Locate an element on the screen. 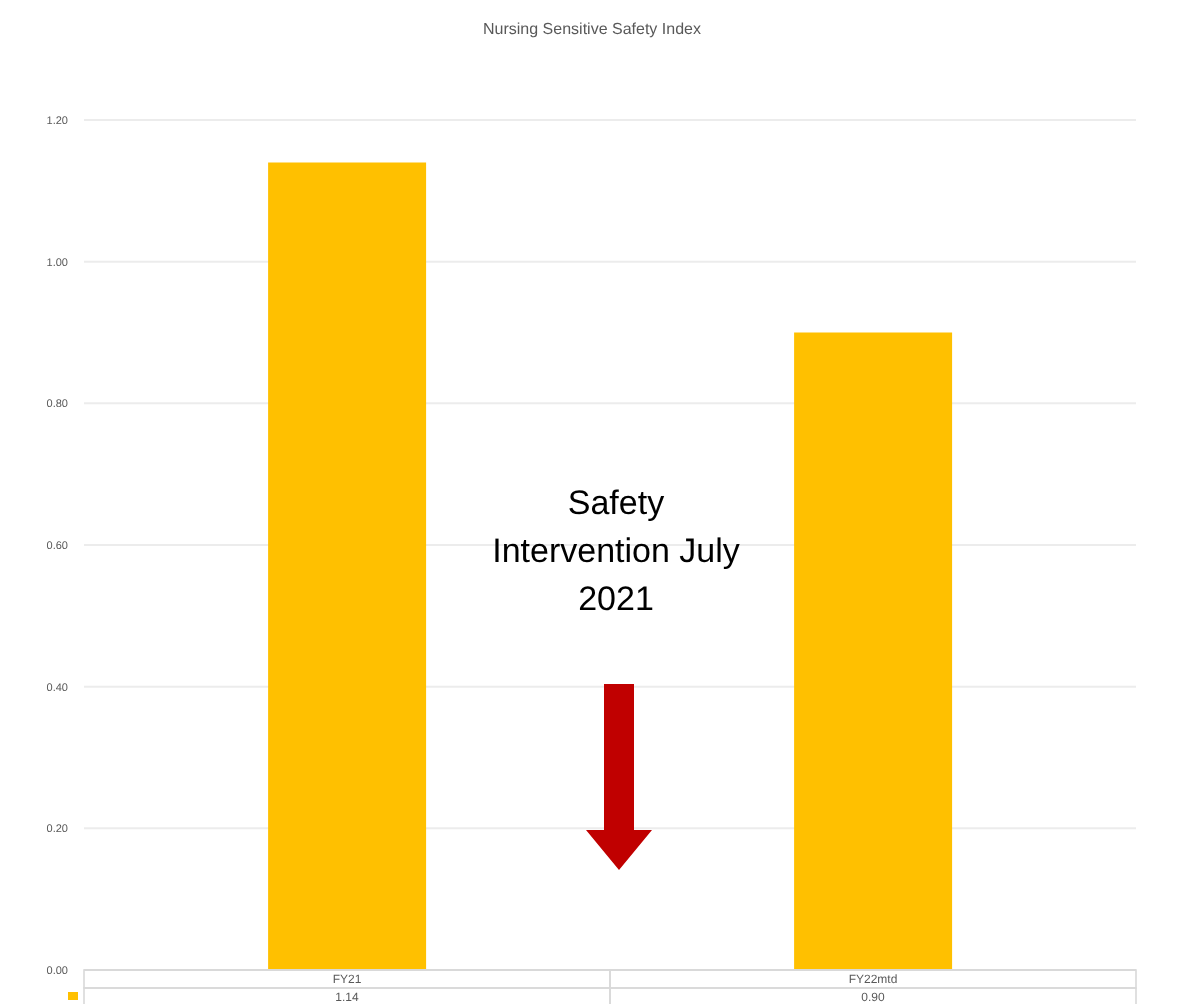 The width and height of the screenshot is (1184, 1004). annotation: Safety Intervention July 2021 is located at coordinates (616, 552).